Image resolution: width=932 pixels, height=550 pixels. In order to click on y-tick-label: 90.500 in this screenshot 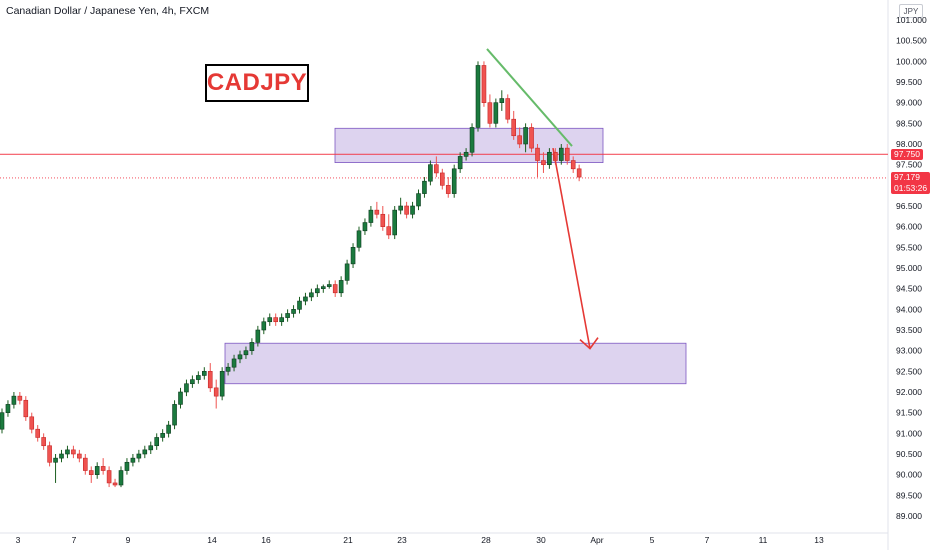, I will do `click(909, 454)`.